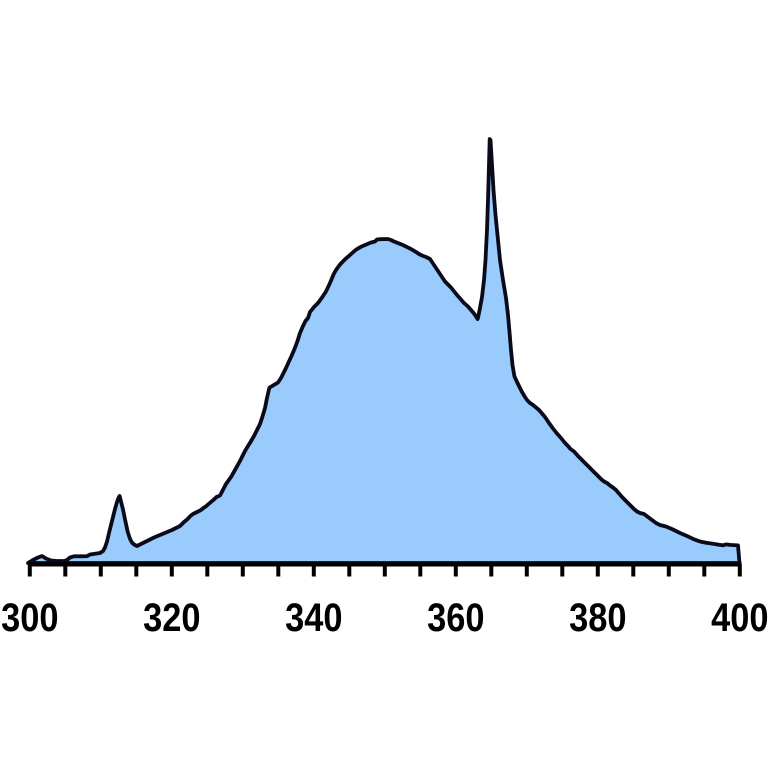 The width and height of the screenshot is (768, 773). I want to click on svg-text: 360, so click(455, 617).